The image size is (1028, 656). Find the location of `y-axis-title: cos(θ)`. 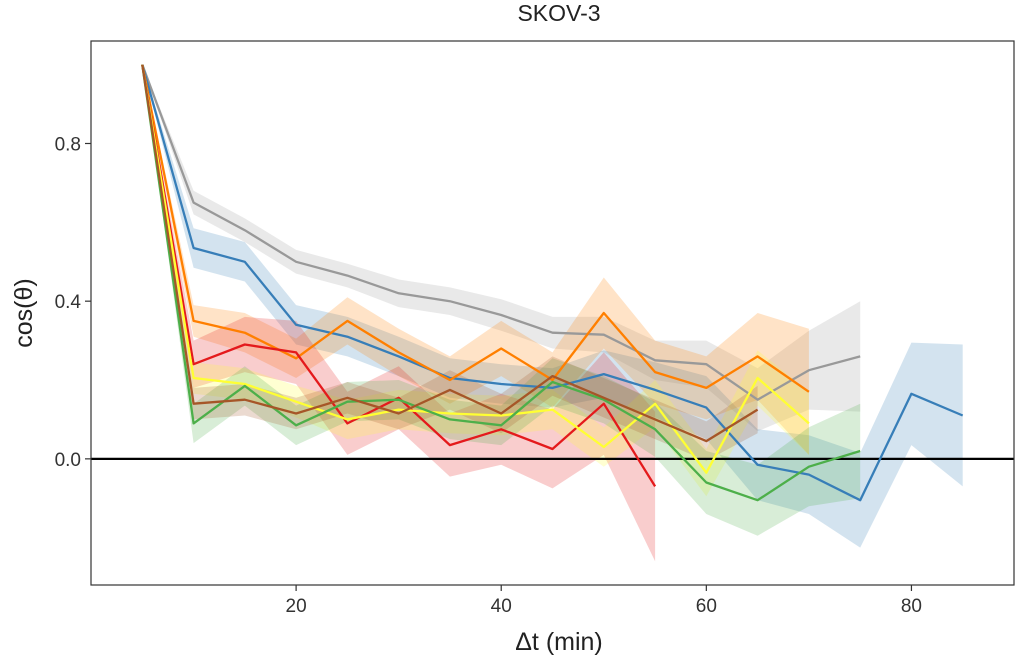

y-axis-title: cos(θ) is located at coordinates (24, 312).